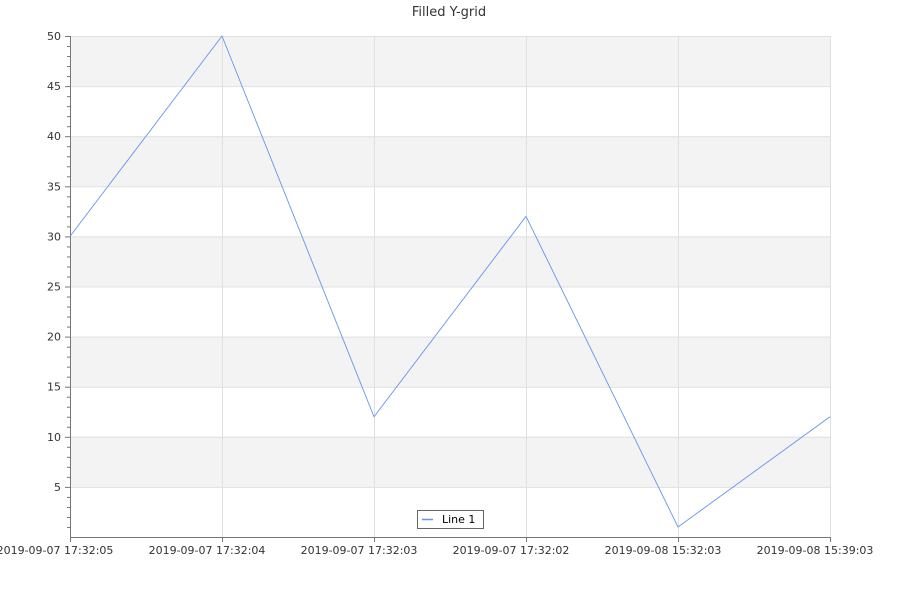 This screenshot has width=900, height=600. What do you see at coordinates (449, 12) in the screenshot?
I see `chart-title: Filled Y-grid` at bounding box center [449, 12].